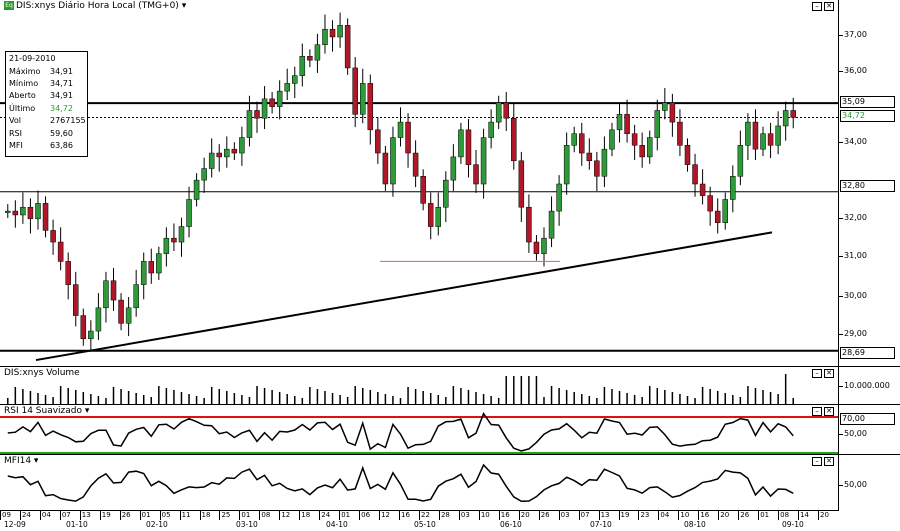 The height and width of the screenshot is (531, 900). I want to click on chart-title: Eq DIS:xnys Diário Hora Local (TMG+0) ▾, so click(95, 6).